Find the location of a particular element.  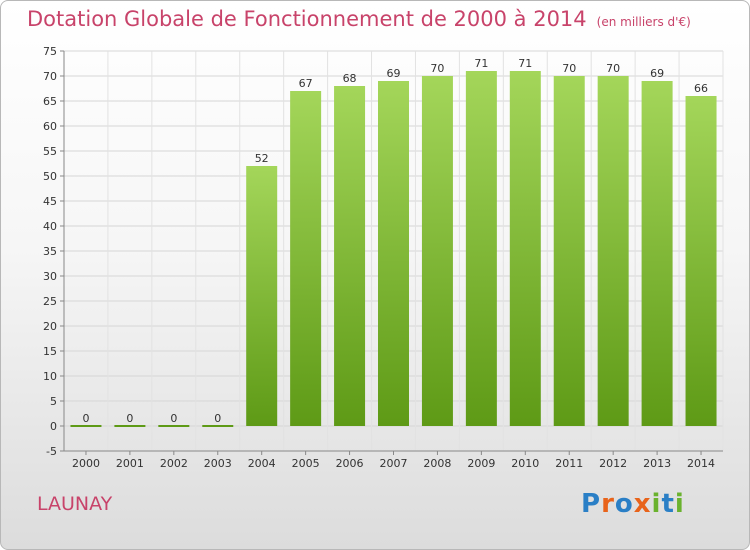

place-name: LAUNAY is located at coordinates (75, 504).